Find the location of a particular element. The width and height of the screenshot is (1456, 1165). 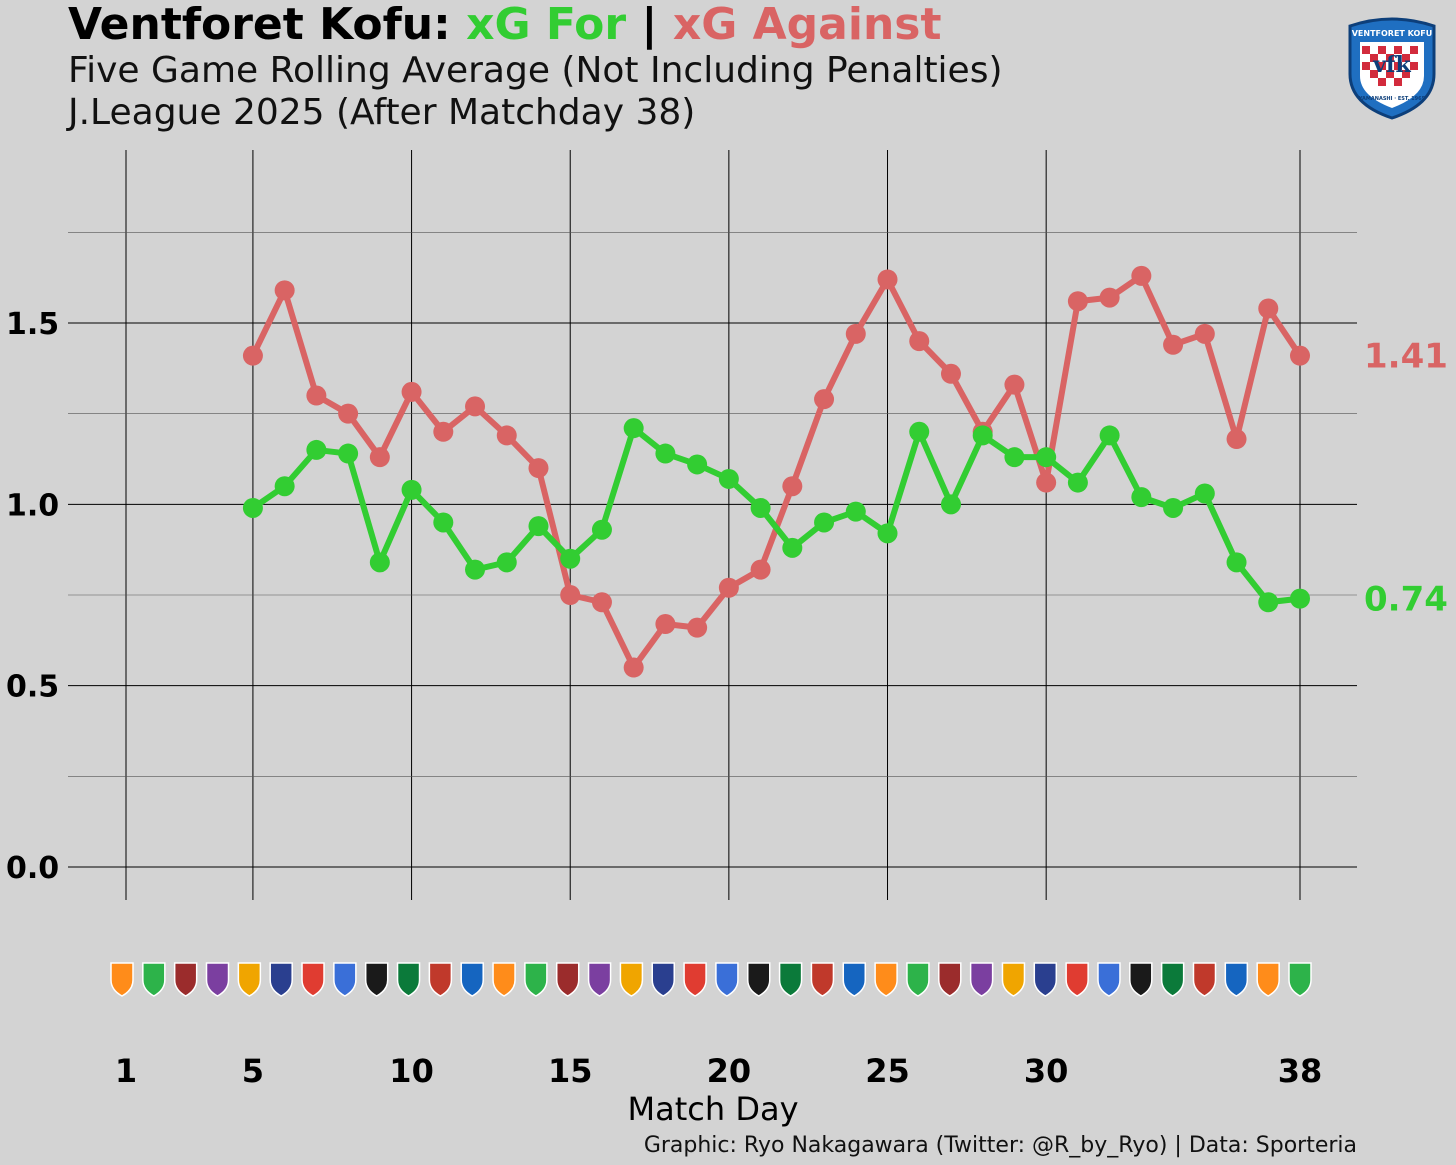

x-tick-label: 30 is located at coordinates (1046, 1071).